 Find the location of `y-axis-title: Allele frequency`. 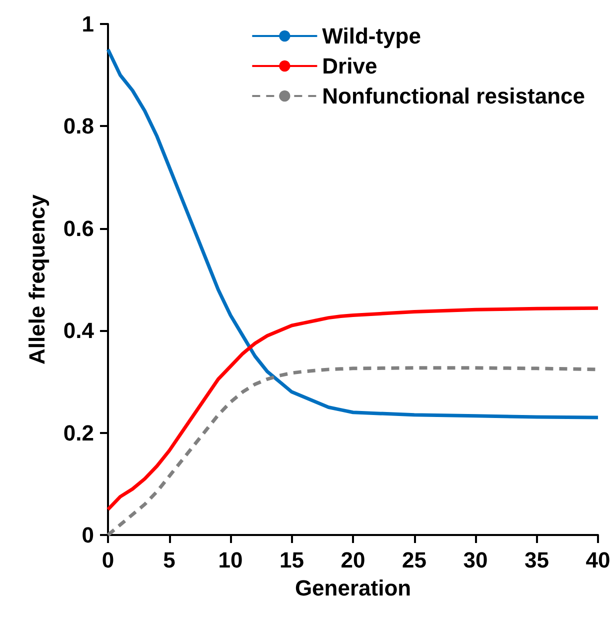

y-axis-title: Allele frequency is located at coordinates (37, 279).